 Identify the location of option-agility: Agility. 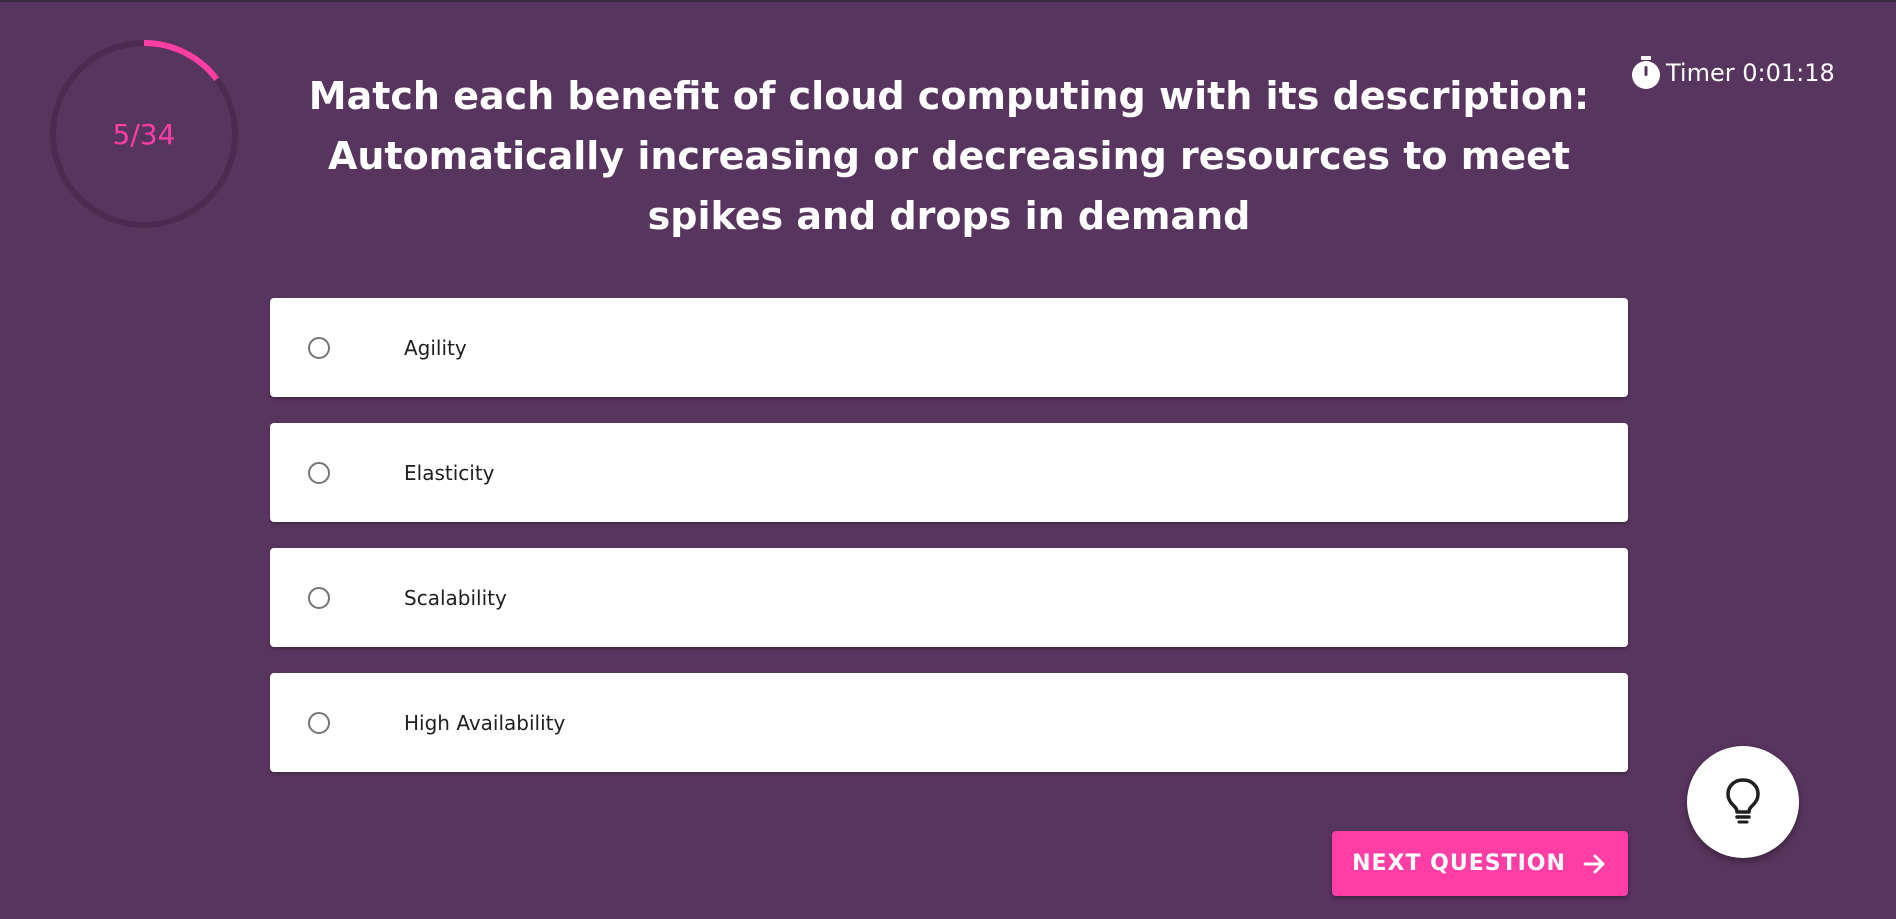
(949, 347).